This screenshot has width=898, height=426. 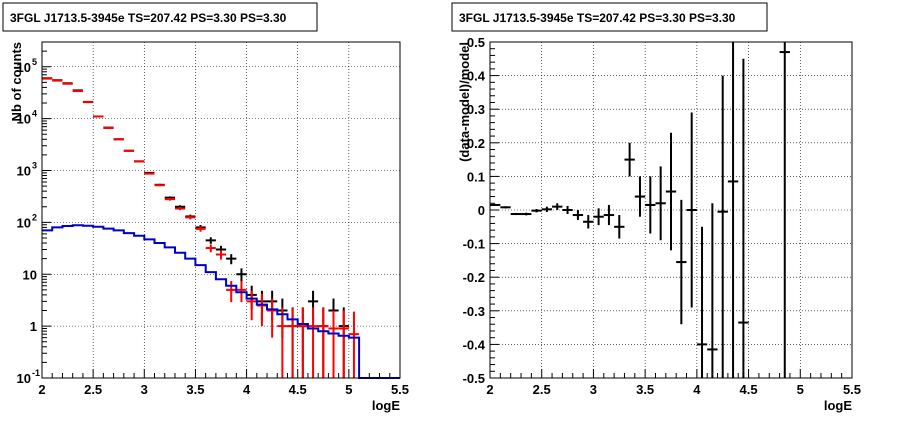 What do you see at coordinates (645, 389) in the screenshot?
I see `right-x-tick-label: 3.5` at bounding box center [645, 389].